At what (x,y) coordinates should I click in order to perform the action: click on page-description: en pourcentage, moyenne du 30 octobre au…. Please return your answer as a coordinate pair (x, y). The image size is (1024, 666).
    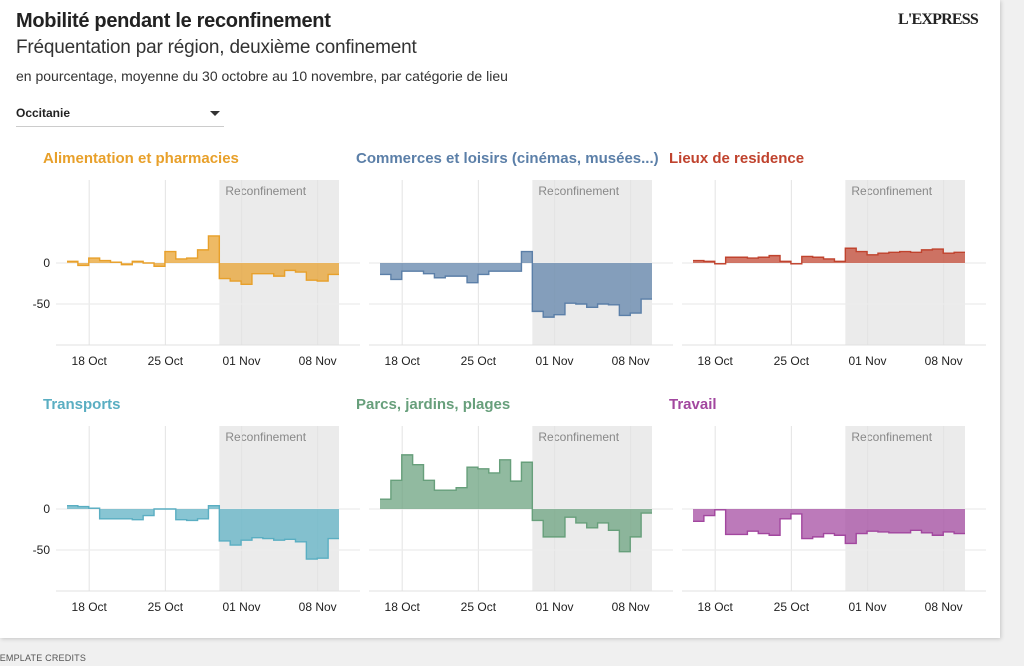
    Looking at the image, I should click on (262, 76).